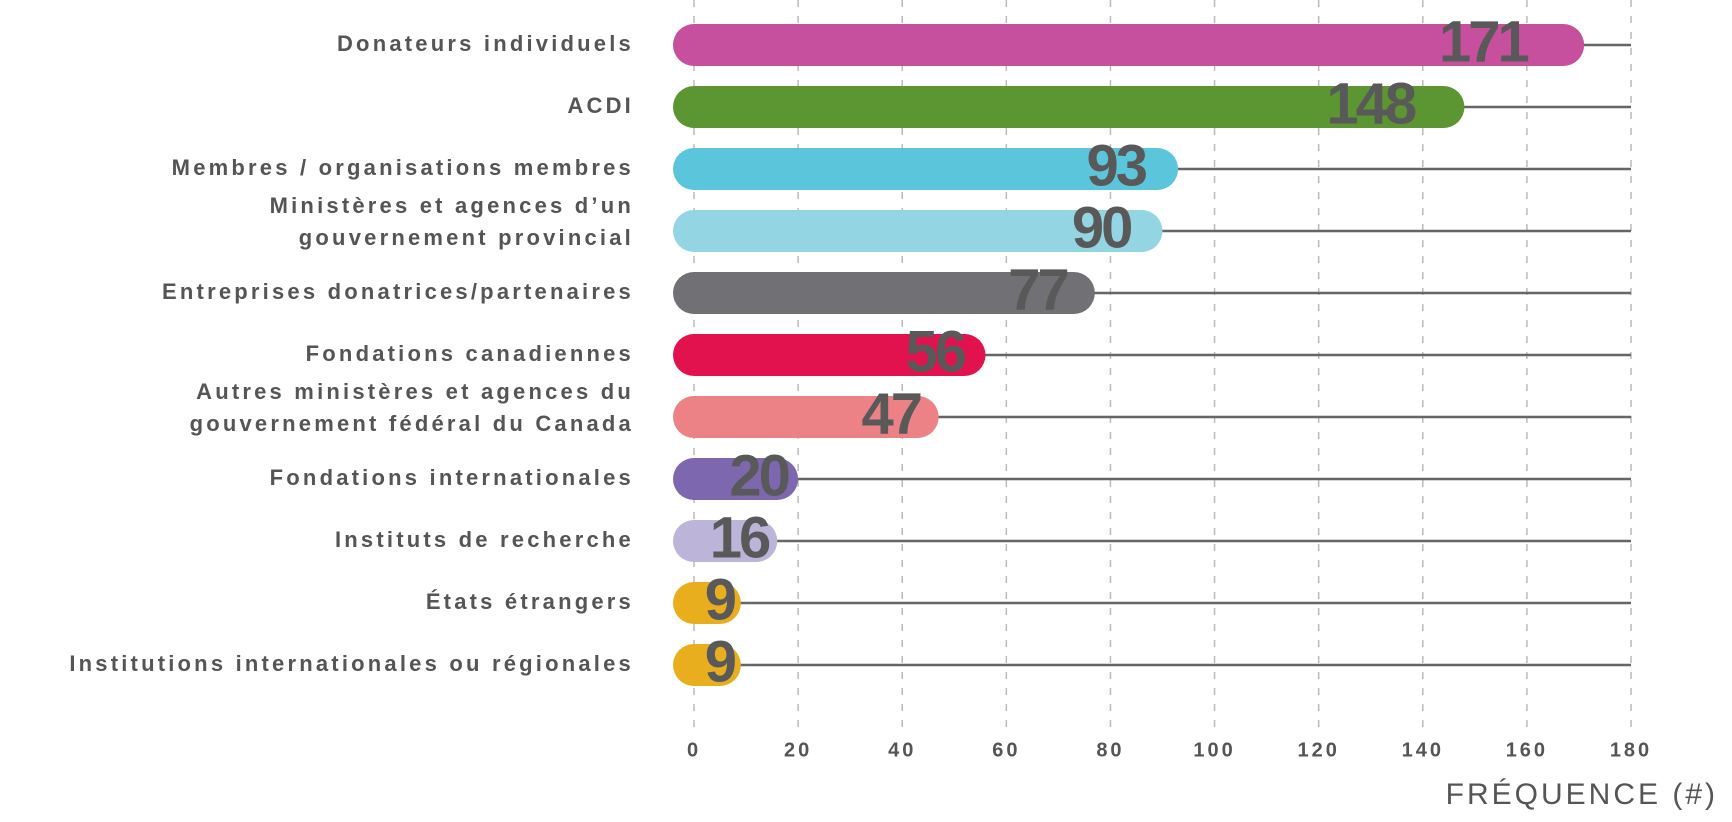  I want to click on value-label: 56, so click(936, 351).